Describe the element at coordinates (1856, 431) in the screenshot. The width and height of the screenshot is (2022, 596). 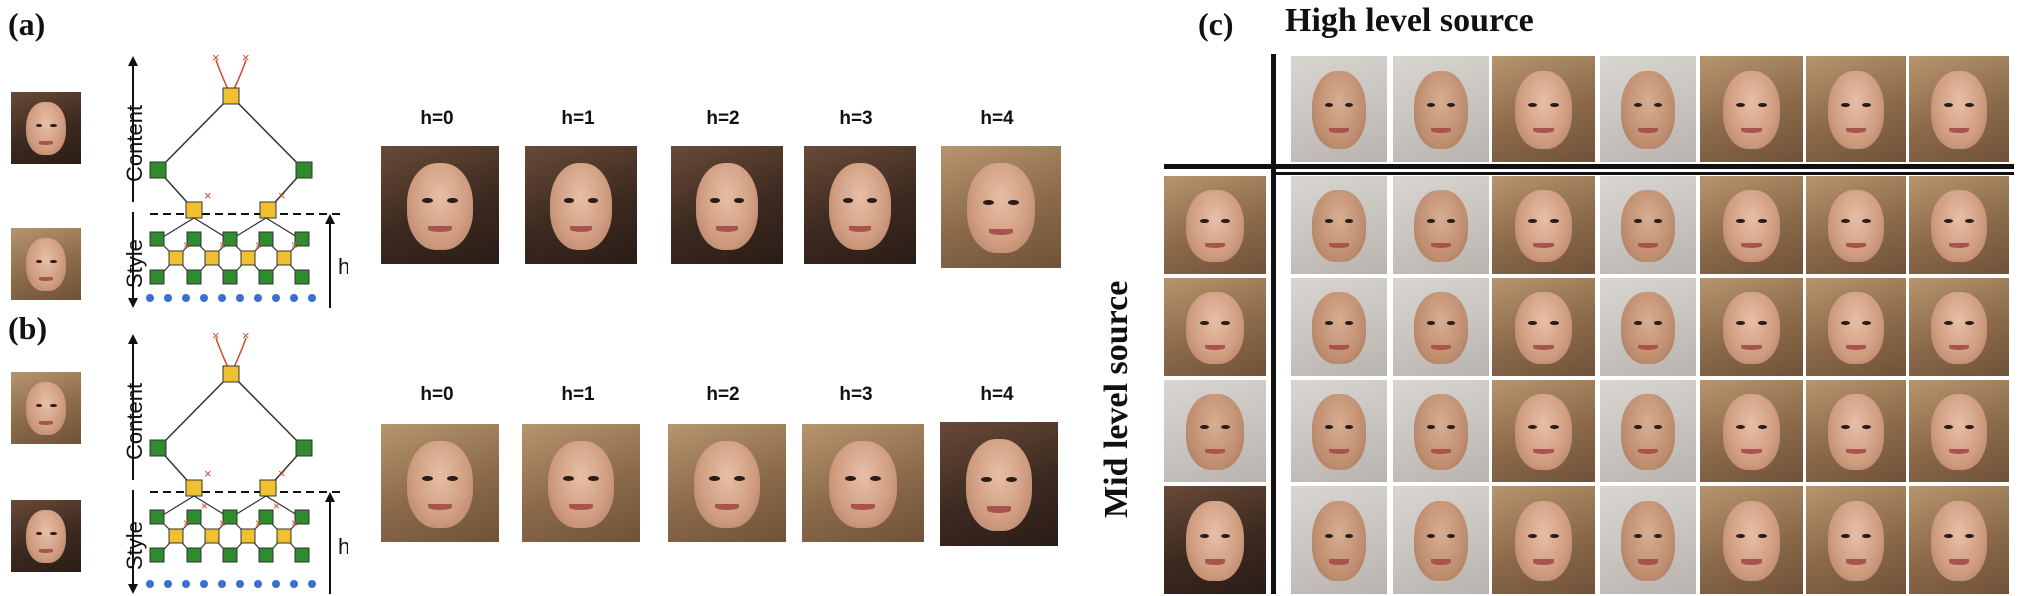
I see `mixed-face-r3-c6` at that location.